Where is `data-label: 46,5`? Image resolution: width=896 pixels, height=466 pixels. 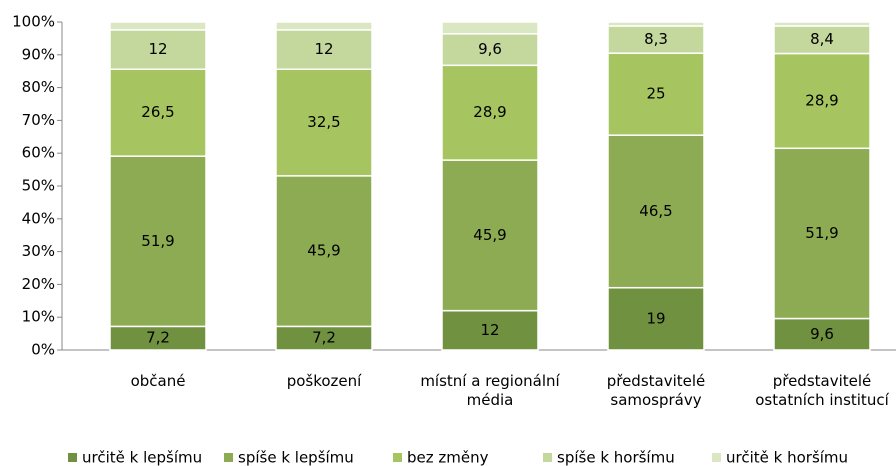 data-label: 46,5 is located at coordinates (655, 211).